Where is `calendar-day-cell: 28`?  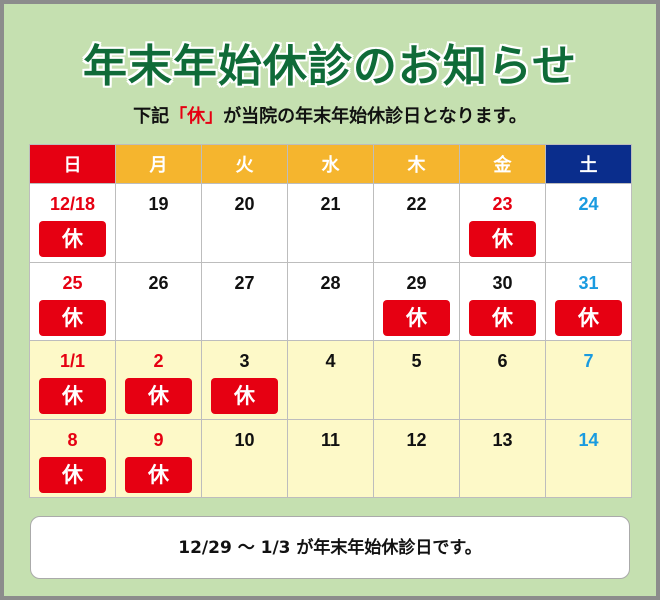
calendar-day-cell: 28 is located at coordinates (330, 301).